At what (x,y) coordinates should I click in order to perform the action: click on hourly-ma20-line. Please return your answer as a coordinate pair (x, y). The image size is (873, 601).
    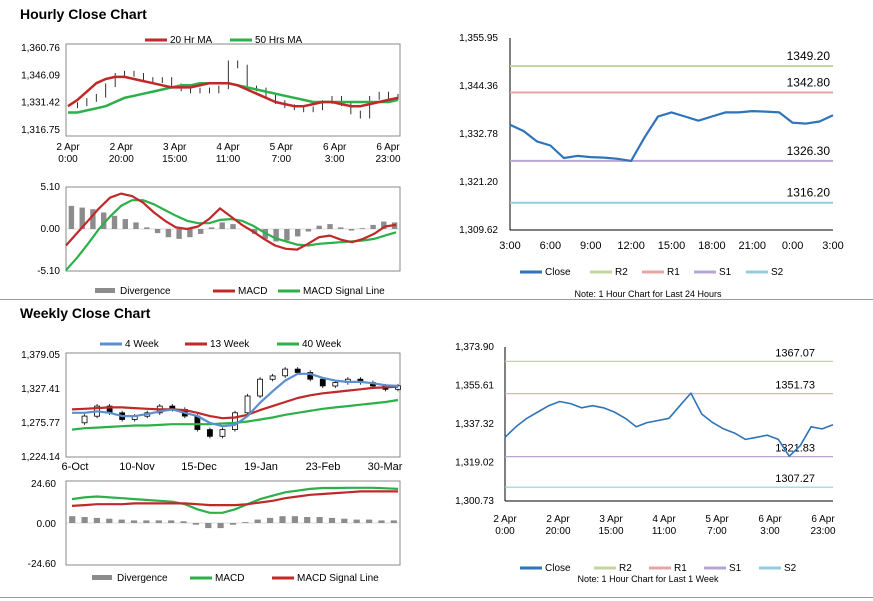
    Looking at the image, I should click on (233, 91).